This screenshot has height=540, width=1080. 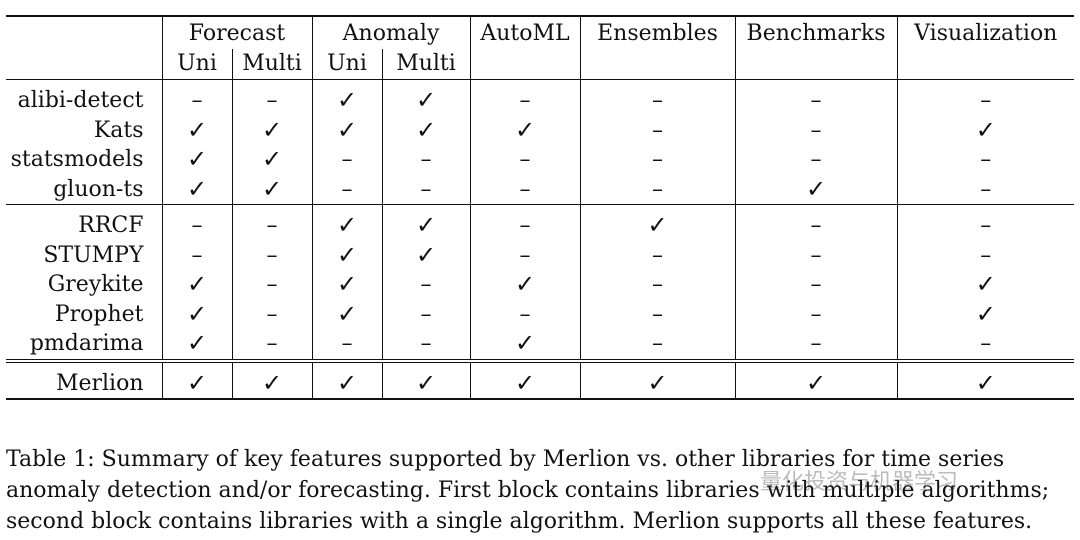 What do you see at coordinates (426, 64) in the screenshot?
I see `header-anomaly-multi: Multi` at bounding box center [426, 64].